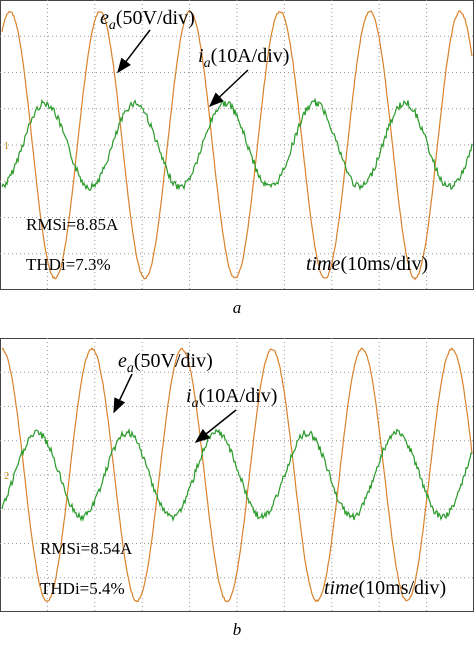 This screenshot has width=474, height=648. I want to click on thd-label: THDi=7.3%, so click(68, 264).